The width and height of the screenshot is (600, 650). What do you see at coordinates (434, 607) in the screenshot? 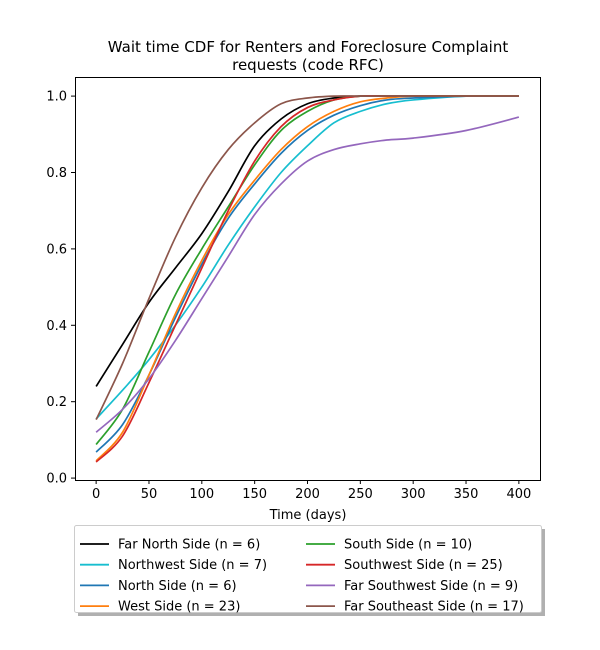
I see `legend-label-7: Far Southeast Side (n = 17)` at bounding box center [434, 607].